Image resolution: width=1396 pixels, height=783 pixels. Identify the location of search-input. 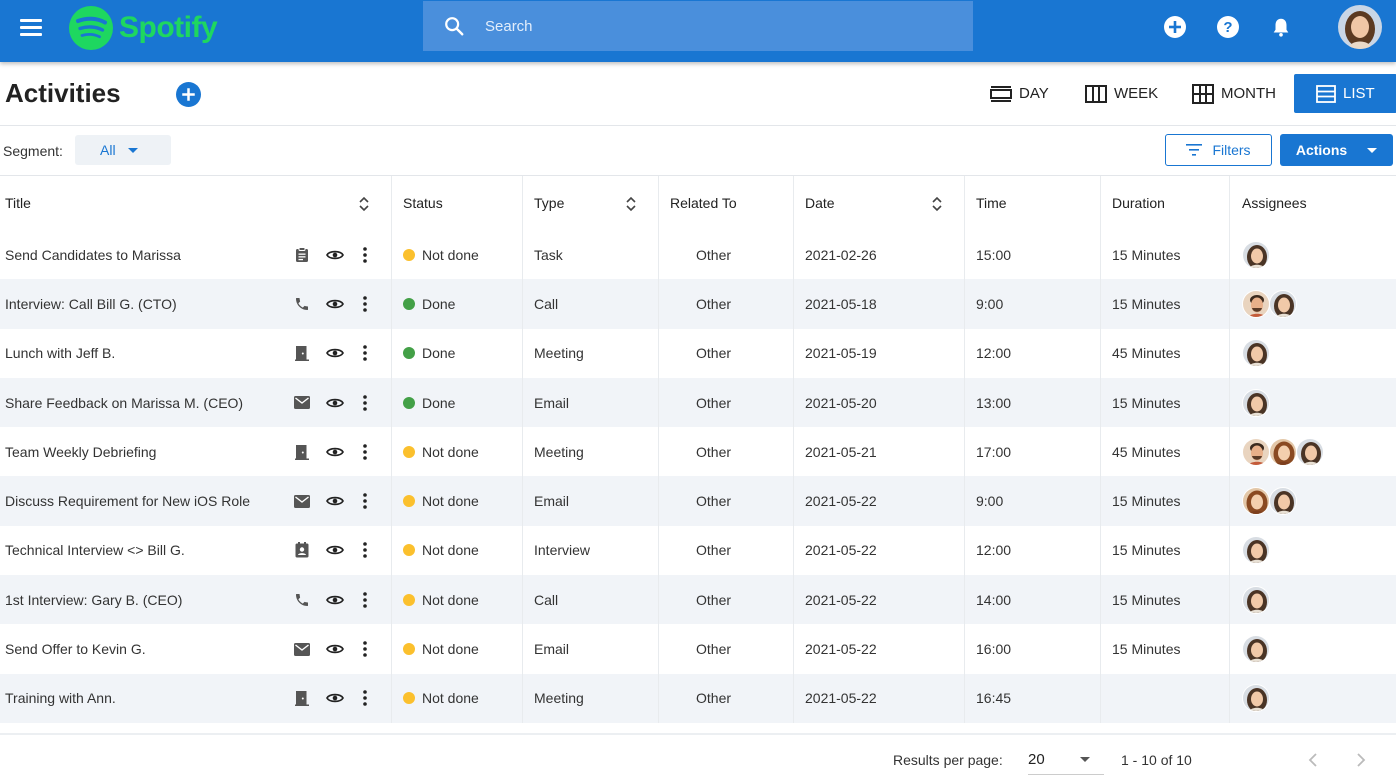
(715, 26).